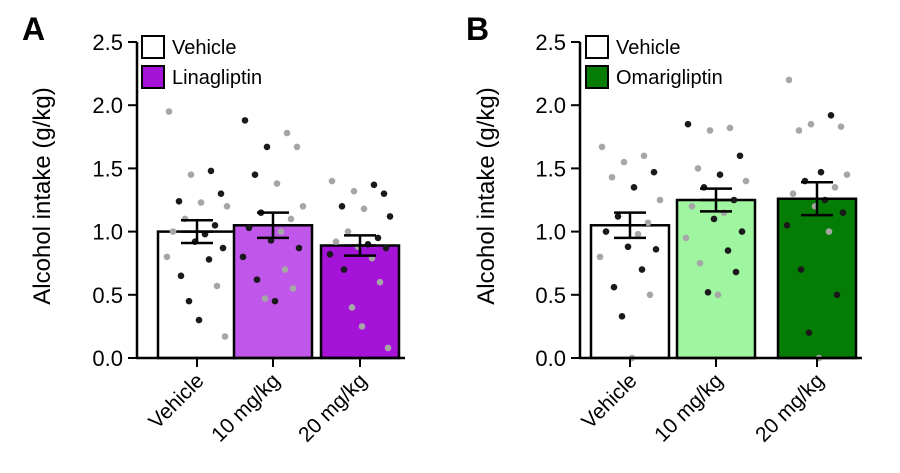 The image size is (900, 473). I want to click on legend-label-linagliptin: Linagliptin, so click(217, 78).